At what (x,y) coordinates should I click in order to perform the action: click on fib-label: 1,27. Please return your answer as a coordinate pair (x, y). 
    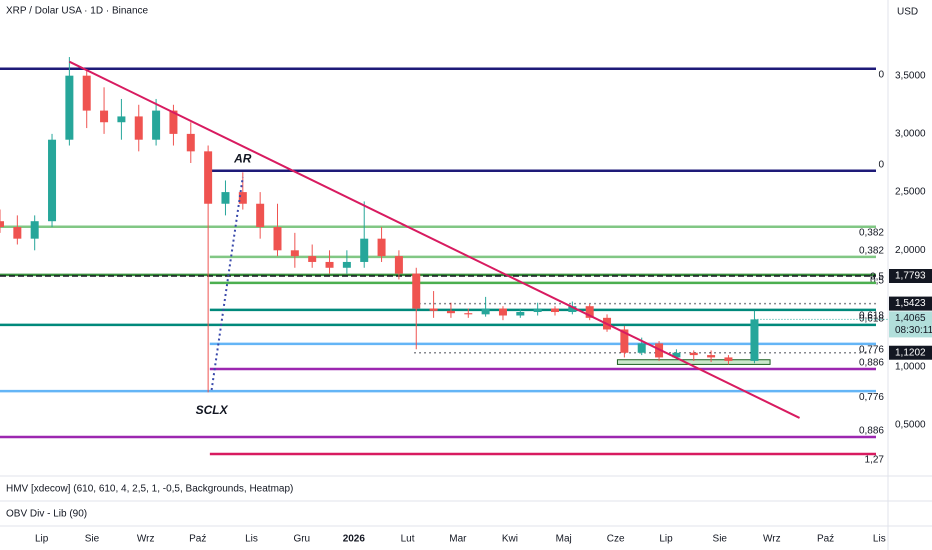
    Looking at the image, I should click on (875, 460).